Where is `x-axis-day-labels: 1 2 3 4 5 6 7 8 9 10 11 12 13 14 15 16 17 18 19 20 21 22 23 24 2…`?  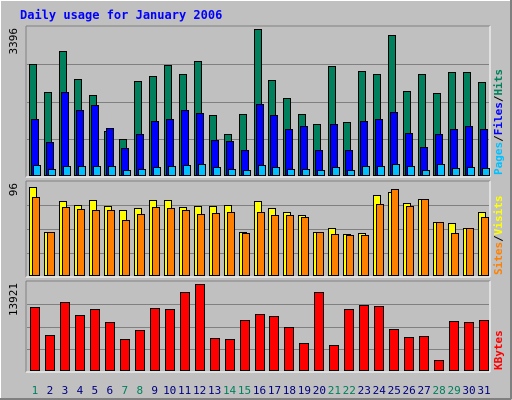
x-axis-day-labels: 1 2 3 4 5 6 7 8 9 10 11 12 13 14 15 16 17 18 19 20 21 22 23 24 2… is located at coordinates (261, 390).